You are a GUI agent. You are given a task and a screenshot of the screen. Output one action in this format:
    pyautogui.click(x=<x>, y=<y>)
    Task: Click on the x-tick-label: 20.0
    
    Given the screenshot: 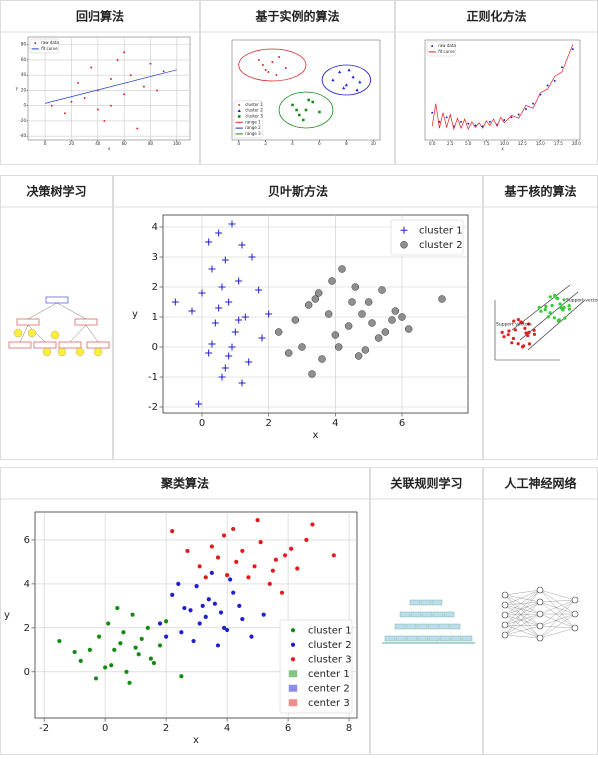 What is the action you would take?
    pyautogui.click(x=576, y=143)
    